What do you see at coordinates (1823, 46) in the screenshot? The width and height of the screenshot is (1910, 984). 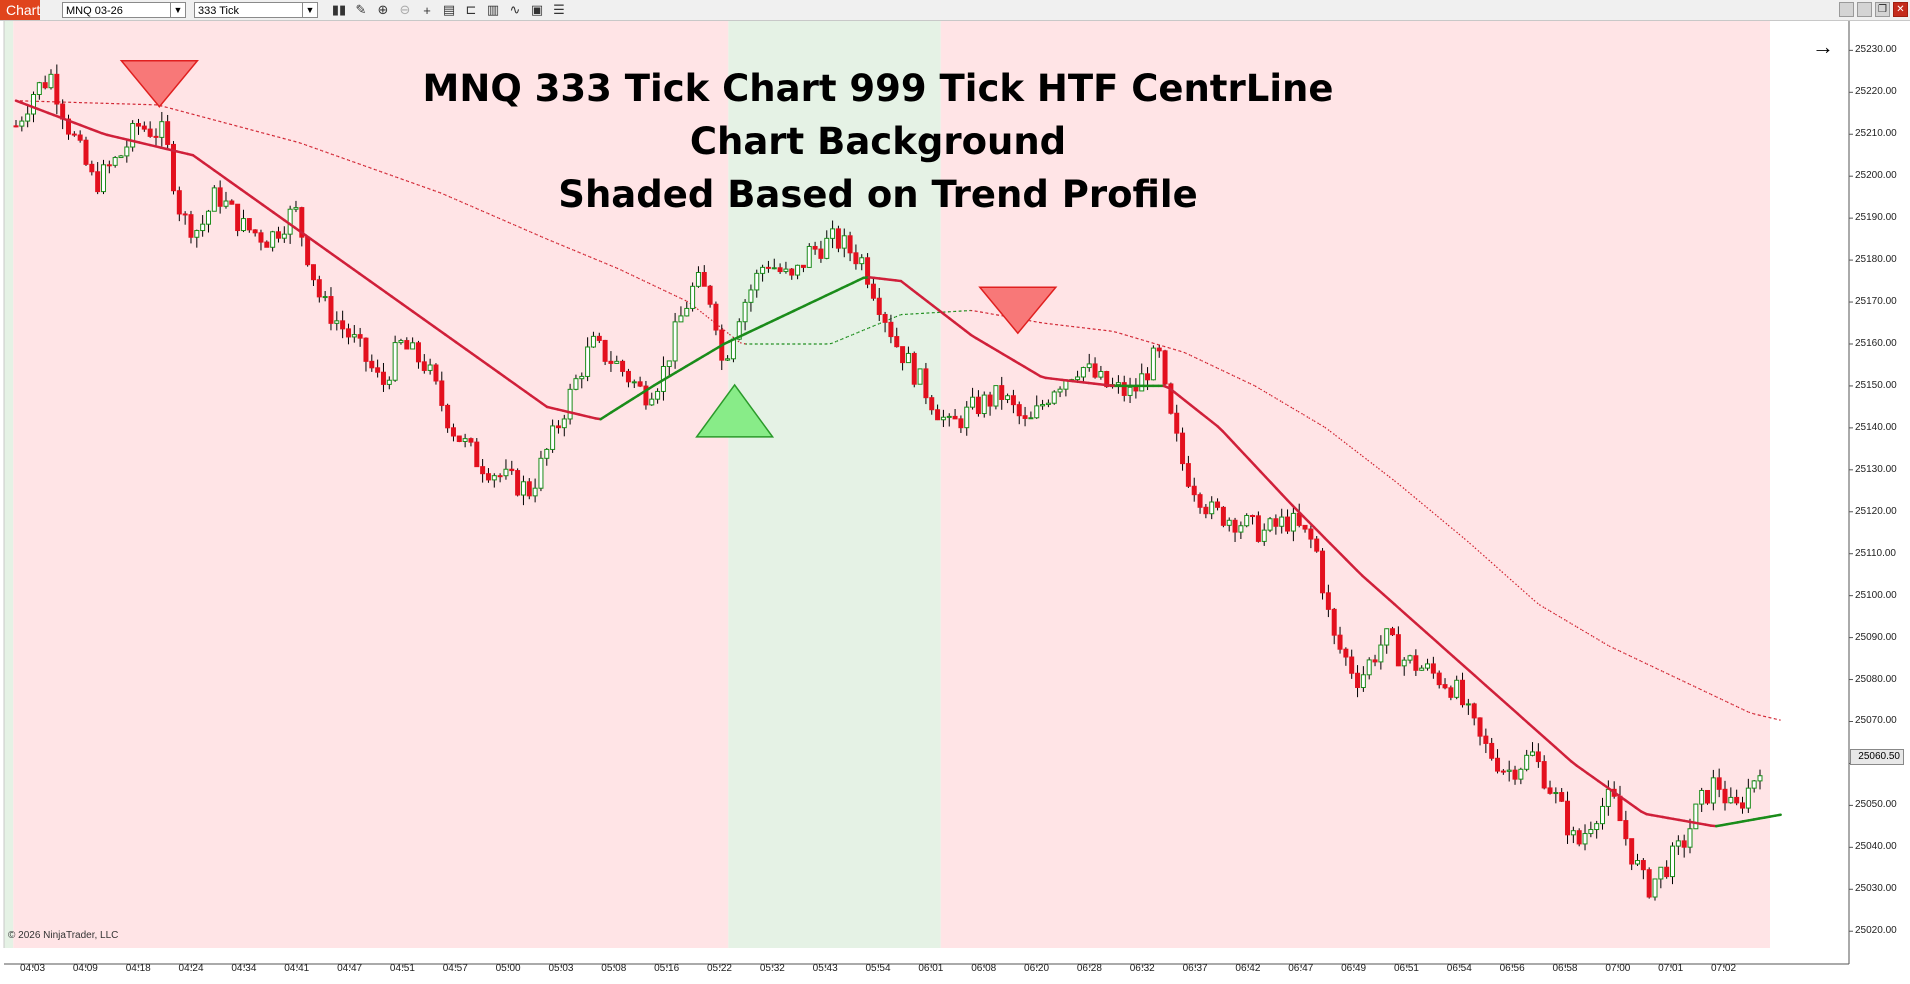 I see `arrow-right-icon: →` at bounding box center [1823, 46].